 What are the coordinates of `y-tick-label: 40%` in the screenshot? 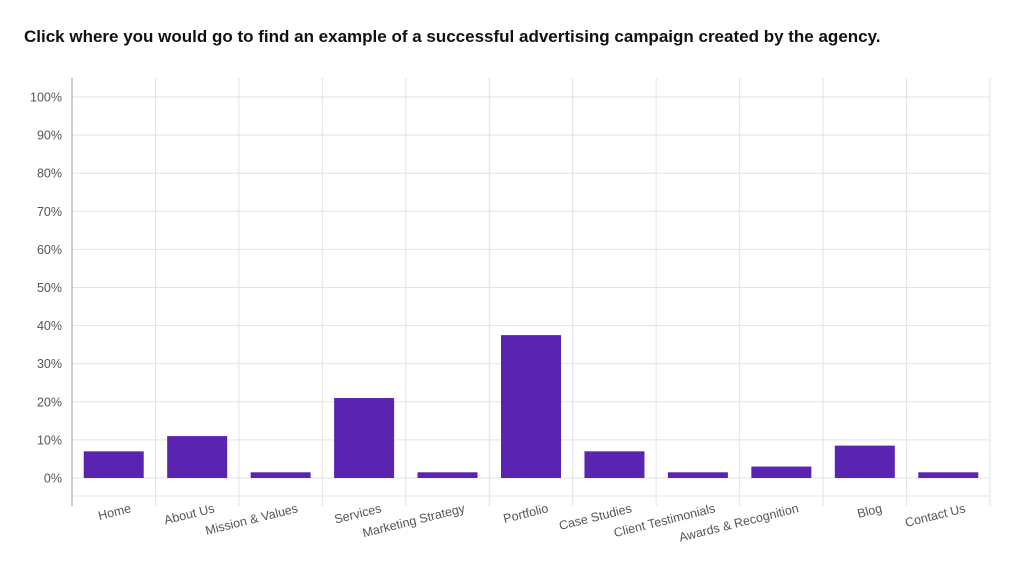 It's located at (49, 326).